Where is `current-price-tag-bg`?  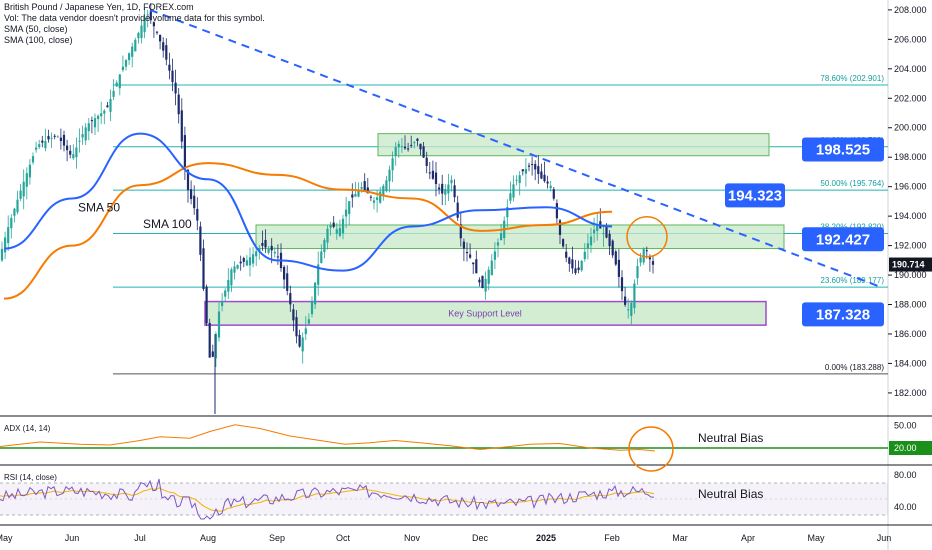 current-price-tag-bg is located at coordinates (910, 264).